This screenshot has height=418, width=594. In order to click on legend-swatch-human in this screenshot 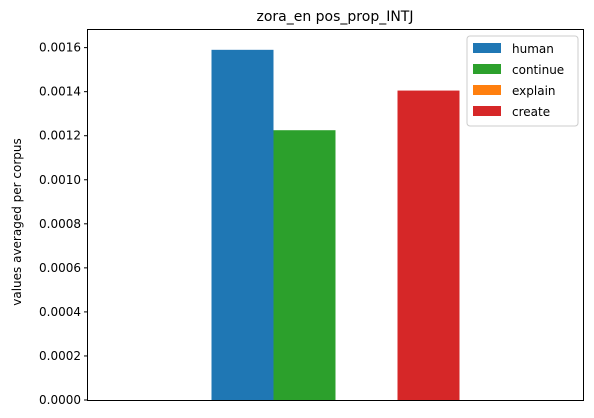, I will do `click(487, 48)`.